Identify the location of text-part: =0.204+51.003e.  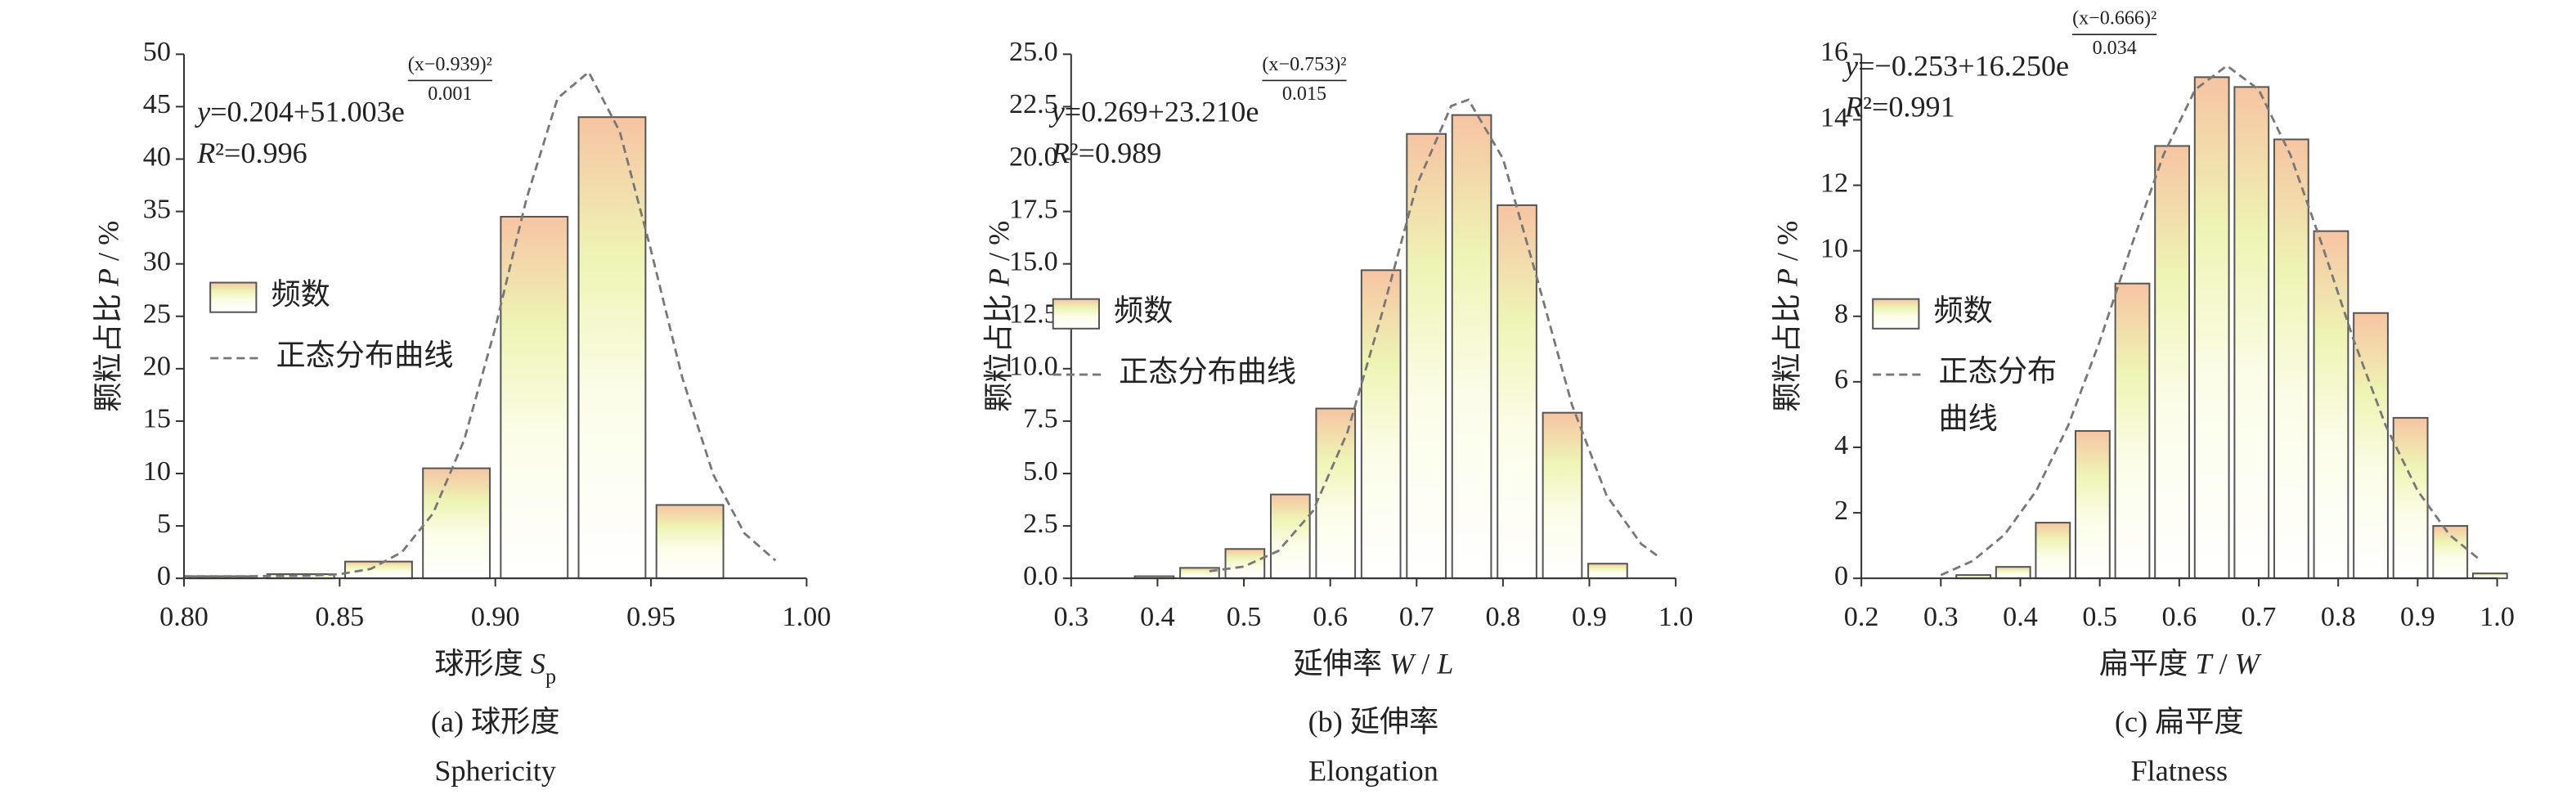
(307, 112).